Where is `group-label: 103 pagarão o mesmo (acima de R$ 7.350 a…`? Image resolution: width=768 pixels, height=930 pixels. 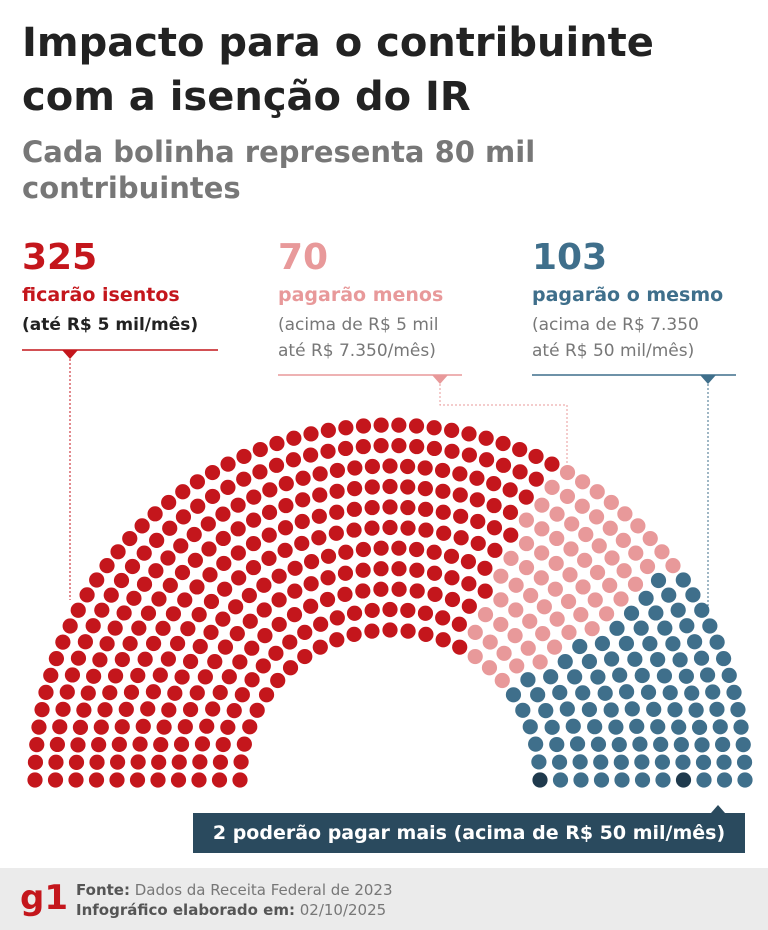
group-label: 103 pagarão o mesmo (acima de R$ 7.350 a… is located at coordinates (627, 301).